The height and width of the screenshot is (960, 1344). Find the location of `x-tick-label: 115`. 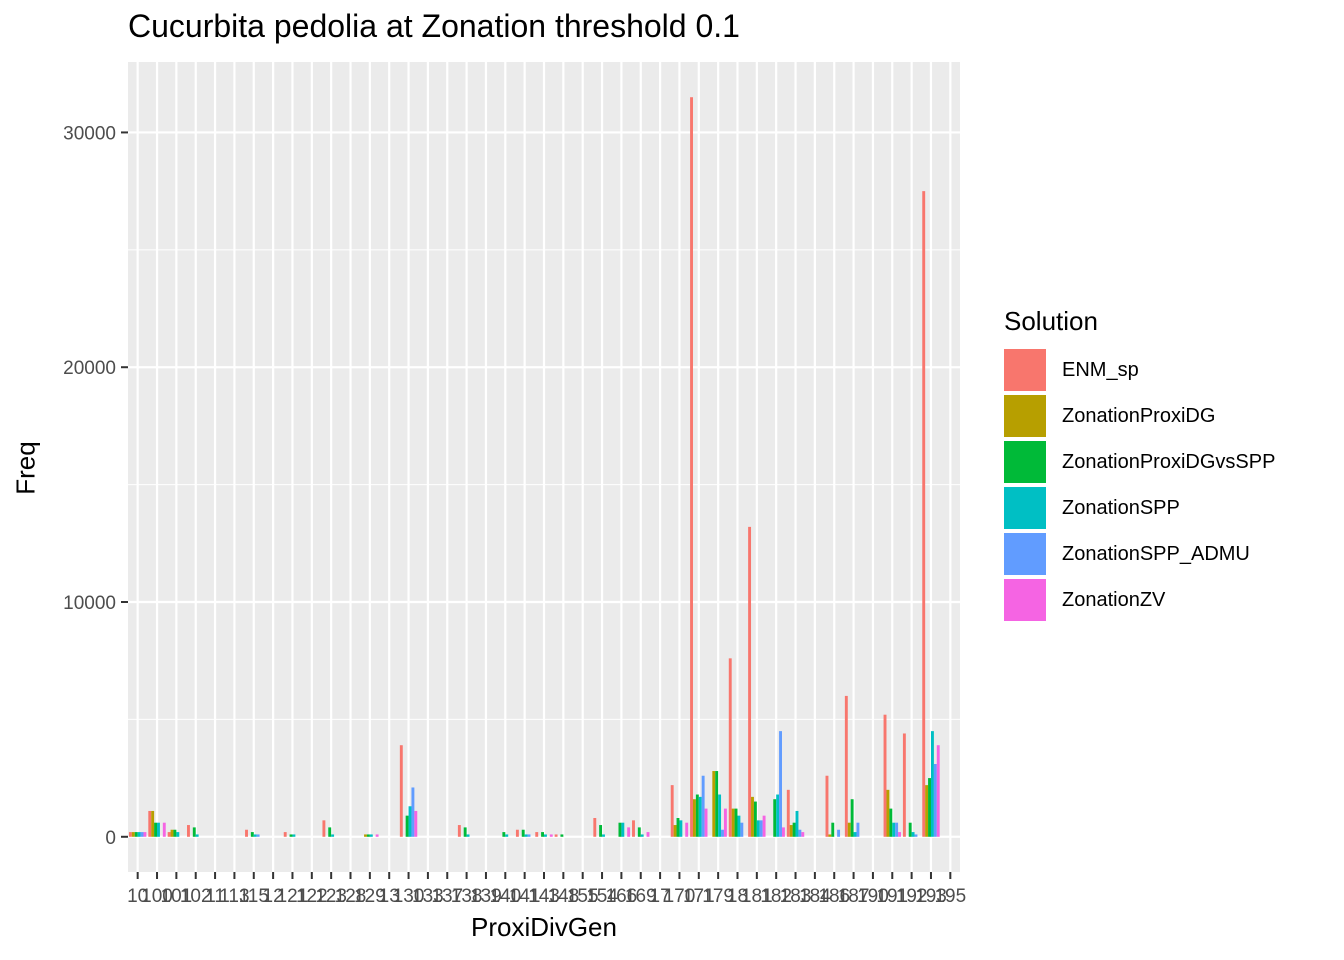

x-tick-label: 115 is located at coordinates (254, 896).